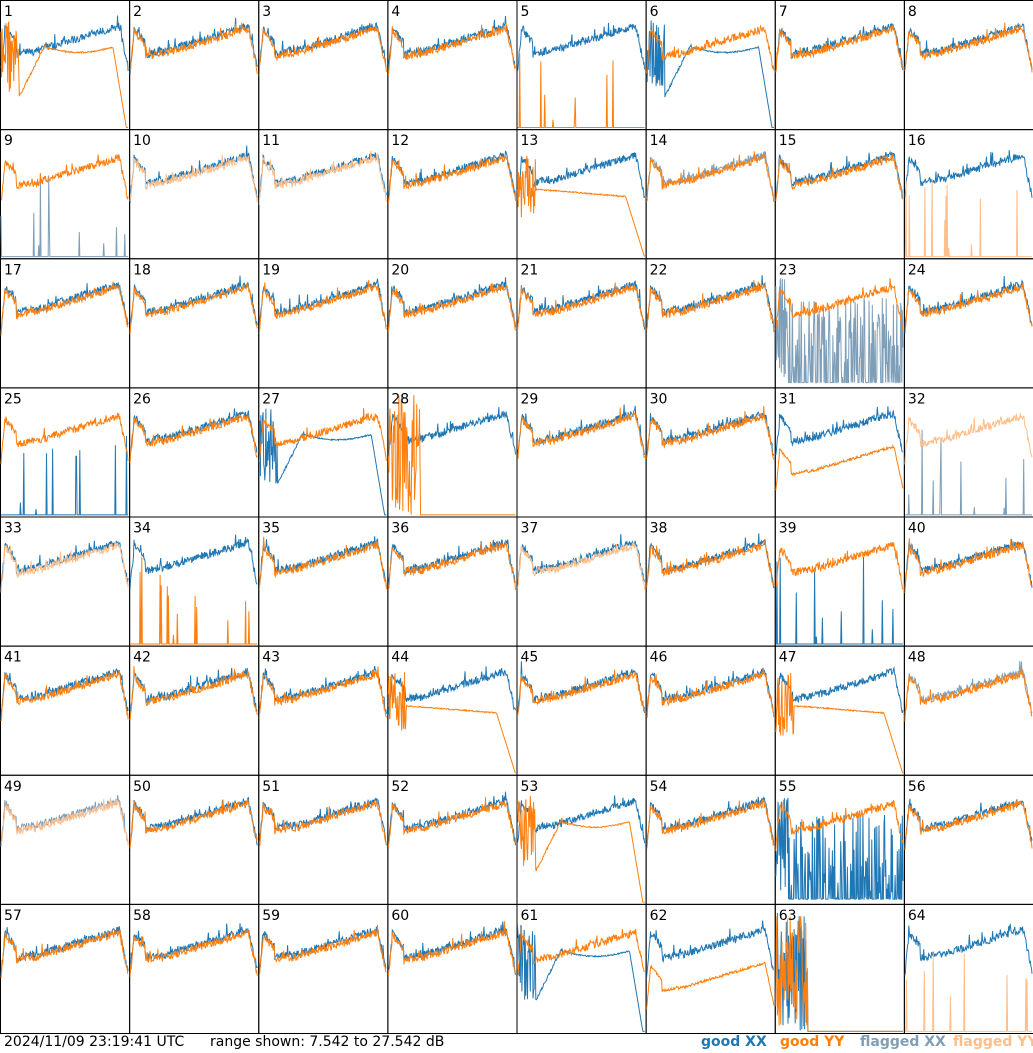 The image size is (1033, 1053). What do you see at coordinates (65, 839) in the screenshot?
I see `panel-49: 49` at bounding box center [65, 839].